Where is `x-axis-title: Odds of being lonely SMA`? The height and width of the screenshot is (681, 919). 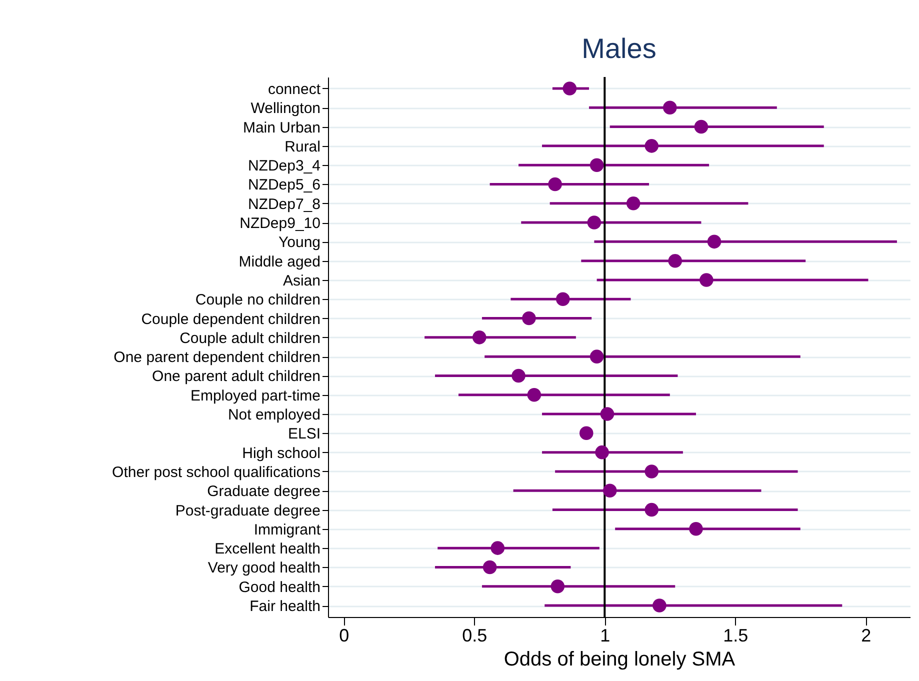
x-axis-title: Odds of being lonely SMA is located at coordinates (620, 659).